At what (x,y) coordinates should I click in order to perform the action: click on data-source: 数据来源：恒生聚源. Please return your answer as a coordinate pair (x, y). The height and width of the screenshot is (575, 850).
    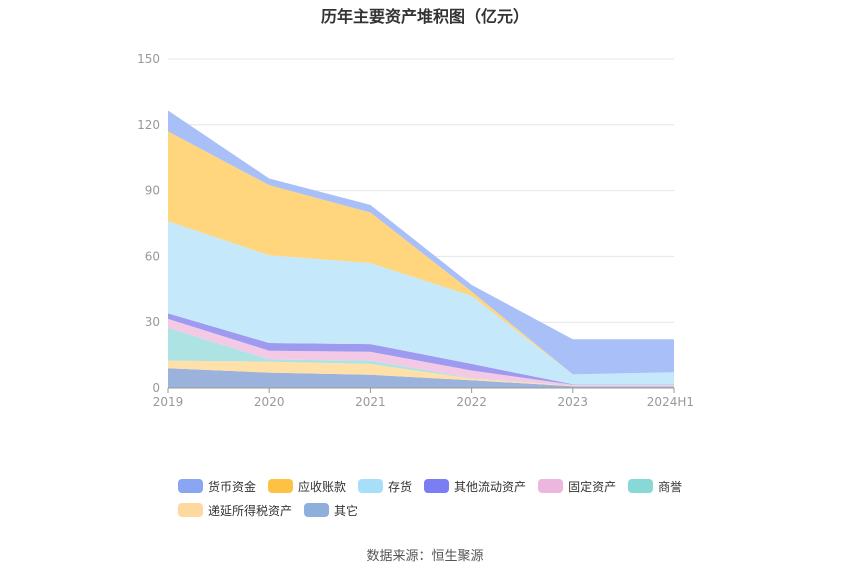
    Looking at the image, I should click on (425, 556).